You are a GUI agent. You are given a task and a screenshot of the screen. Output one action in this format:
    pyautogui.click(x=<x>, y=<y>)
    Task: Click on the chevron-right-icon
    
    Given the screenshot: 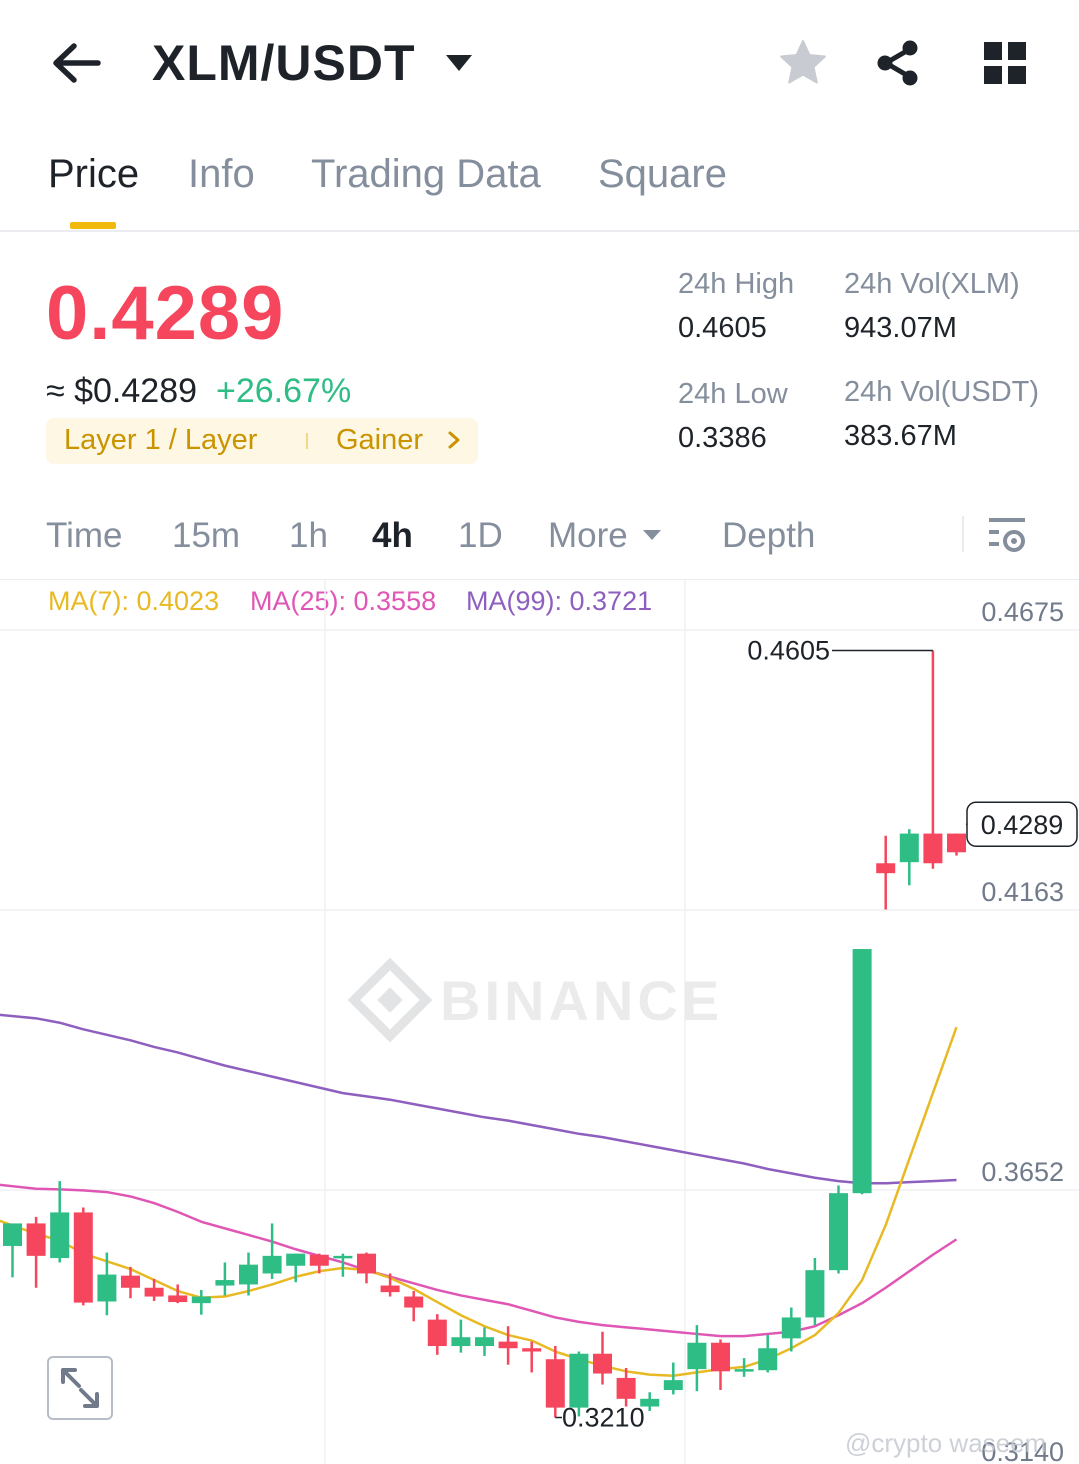 What is the action you would take?
    pyautogui.click(x=454, y=440)
    